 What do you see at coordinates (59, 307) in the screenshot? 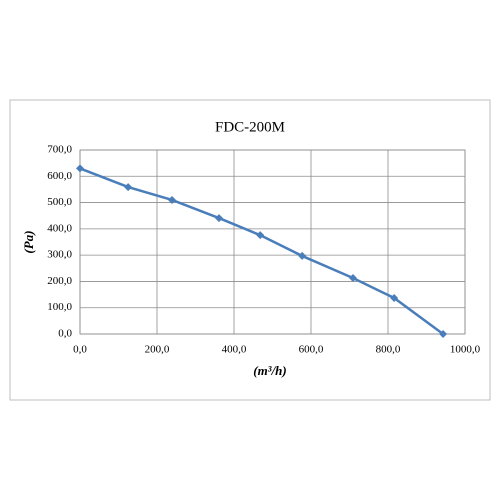
I see `y-tick-label: 100,0` at bounding box center [59, 307].